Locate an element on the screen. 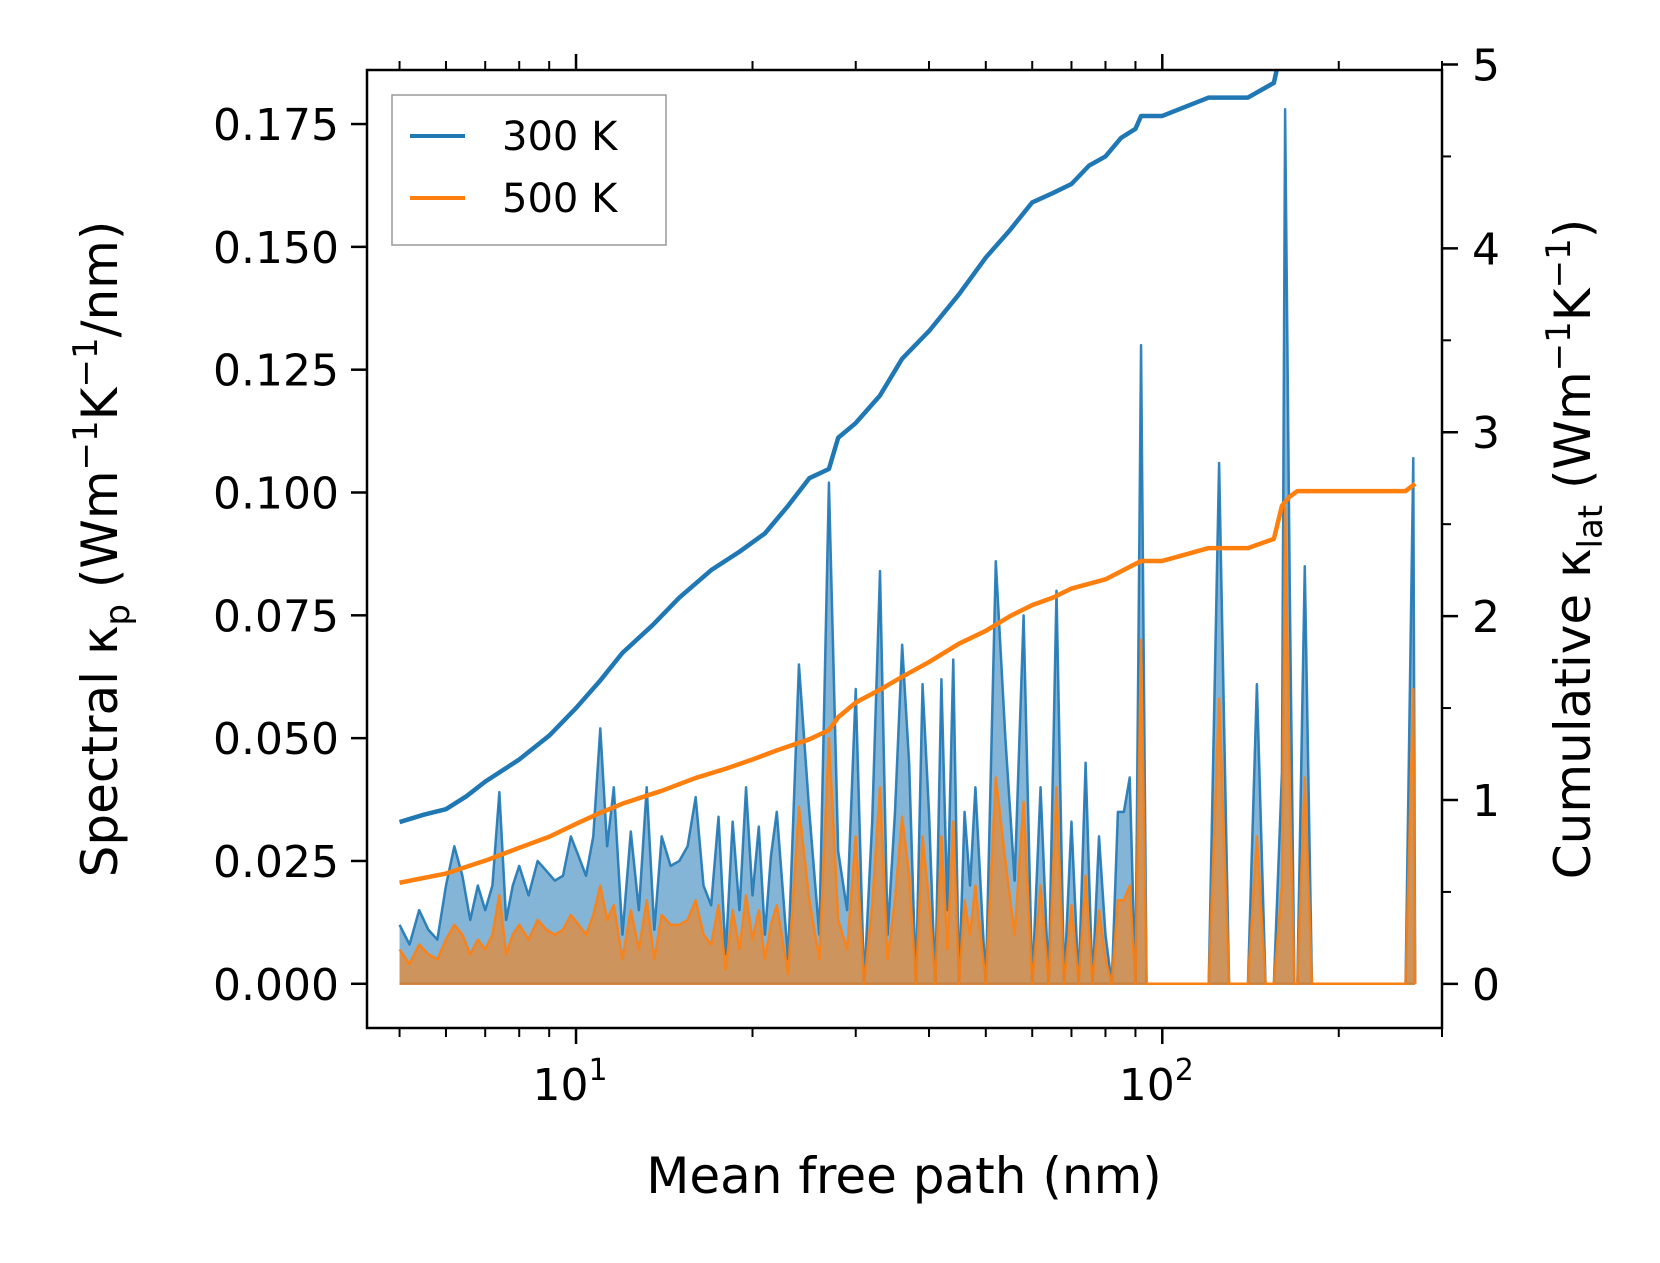  x-tick-label: 10² is located at coordinates (1156, 1082).